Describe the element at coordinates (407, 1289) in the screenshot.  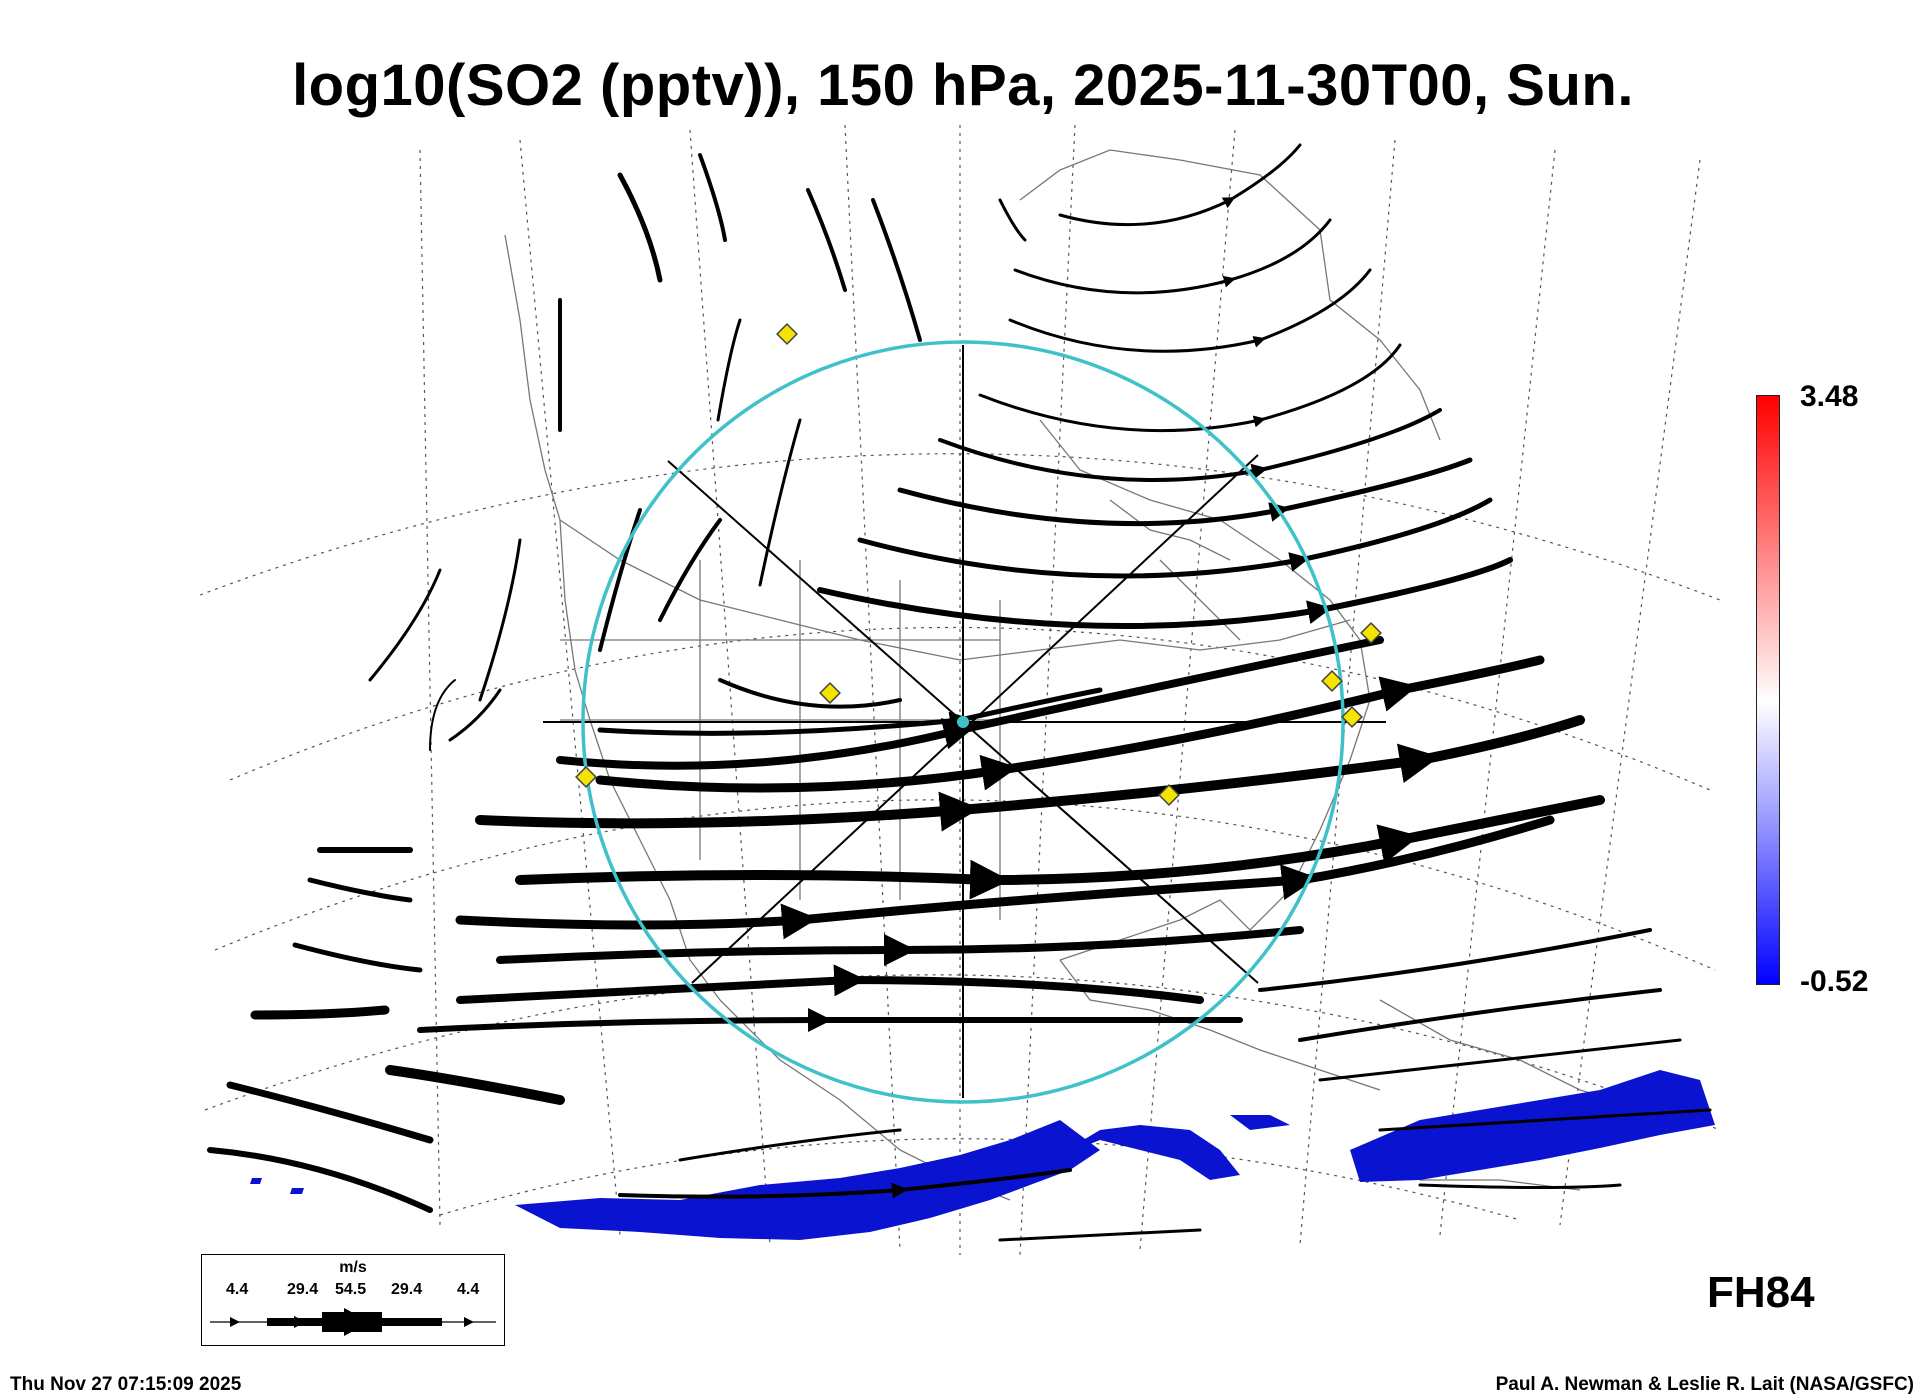
I see `legend-speed-4: 29.4` at that location.